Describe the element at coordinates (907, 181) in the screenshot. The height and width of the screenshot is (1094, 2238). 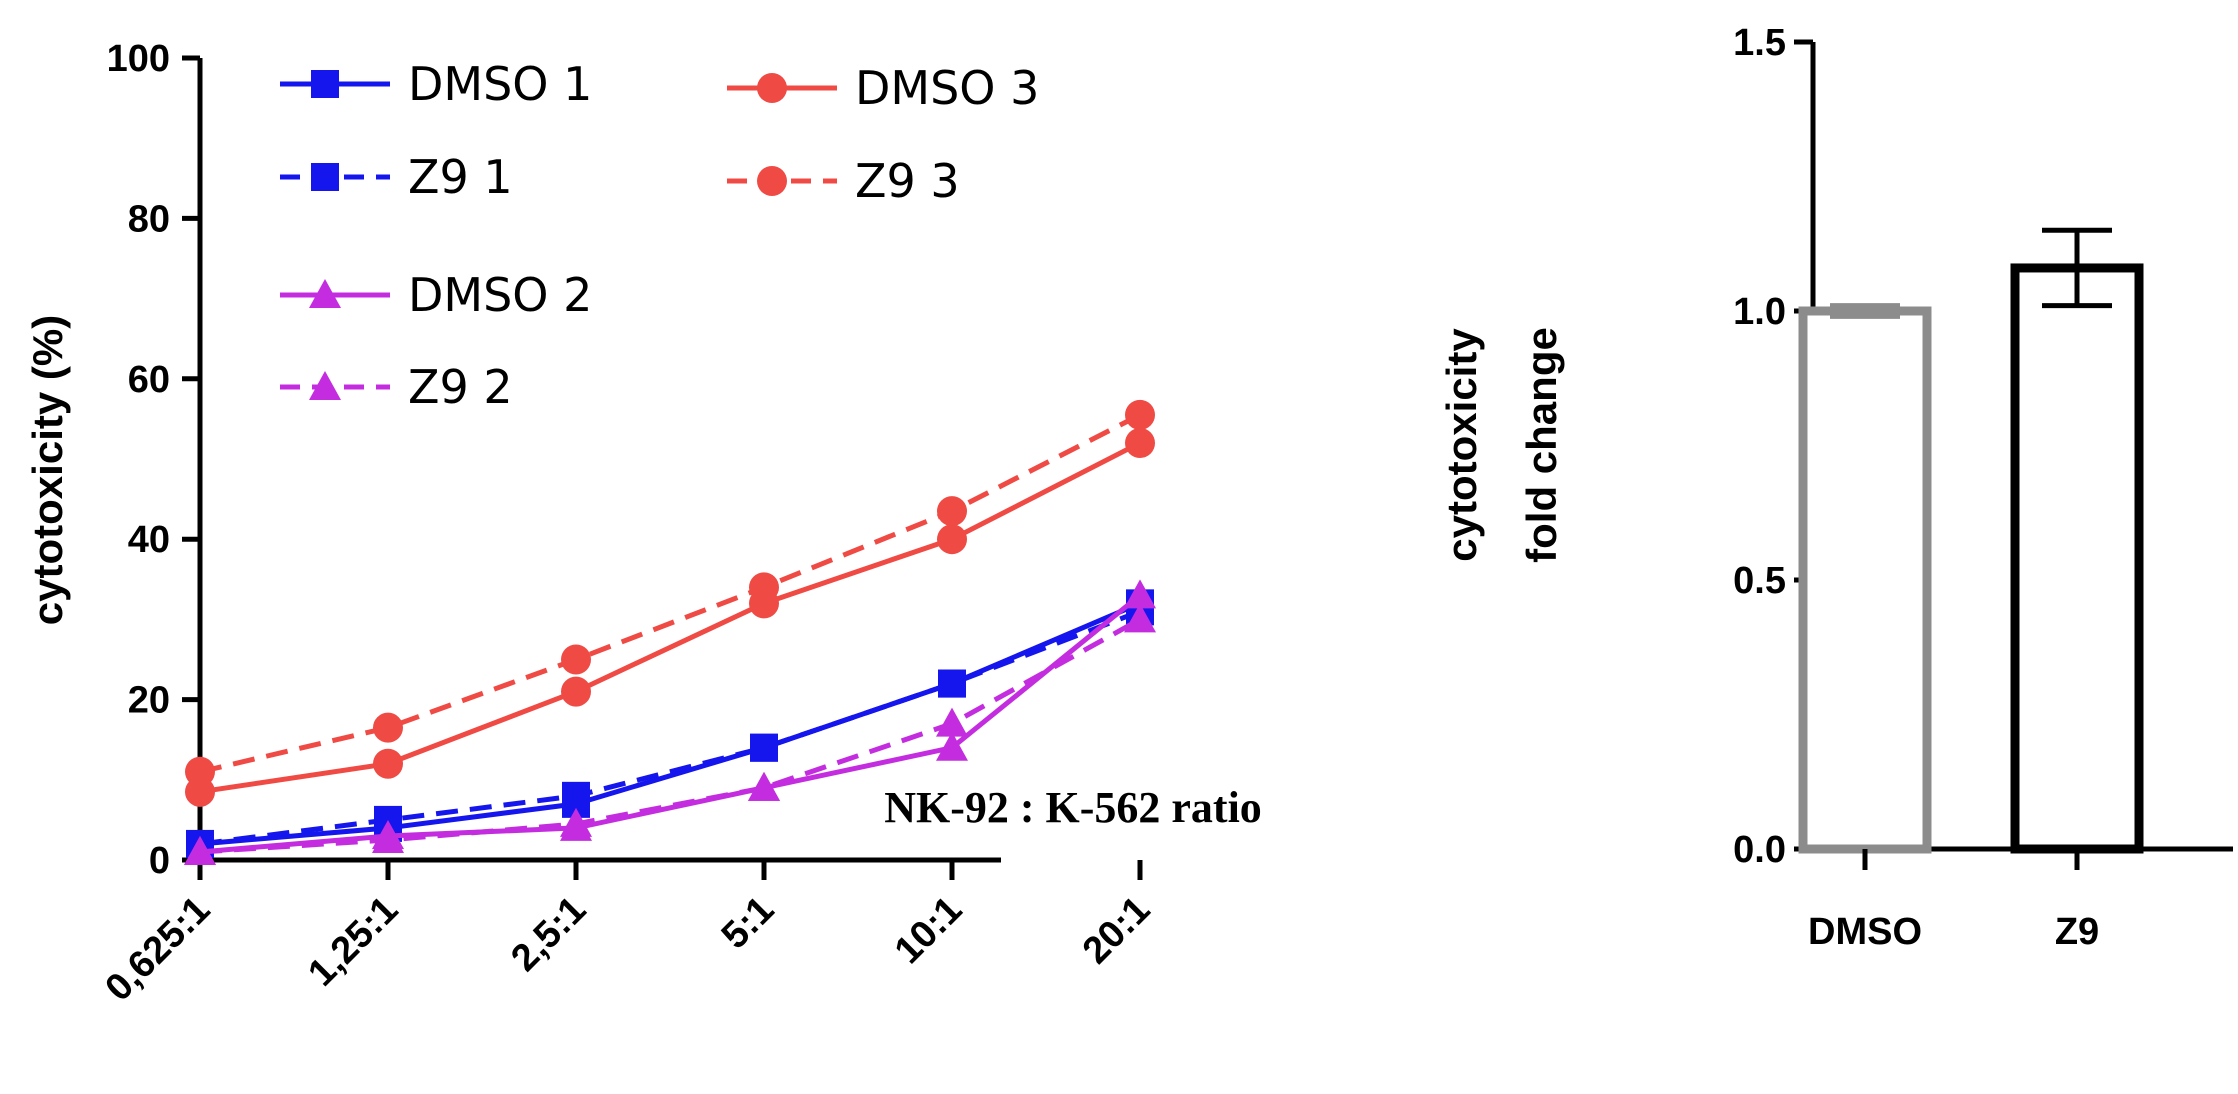
I see `legend-label: Z9 3` at that location.